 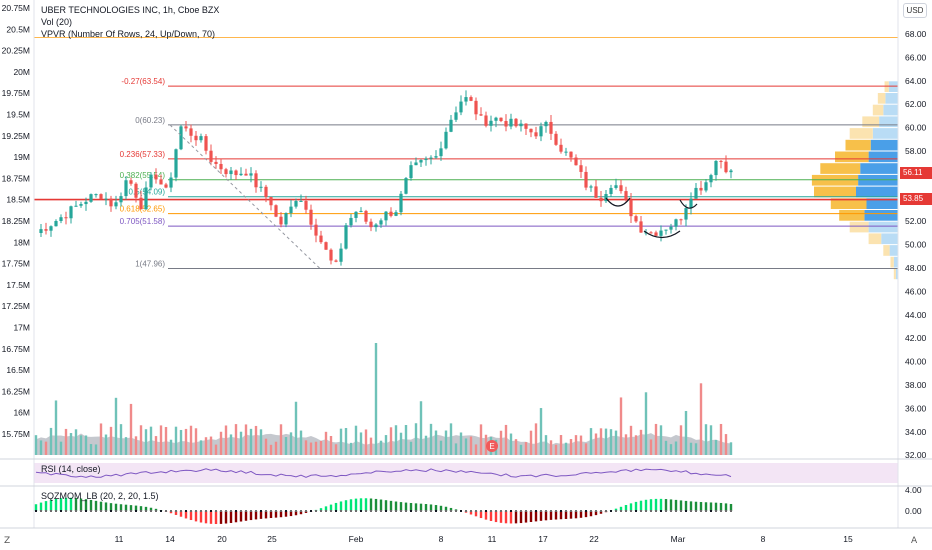 I want to click on zoom-button: Z, so click(x=7, y=541).